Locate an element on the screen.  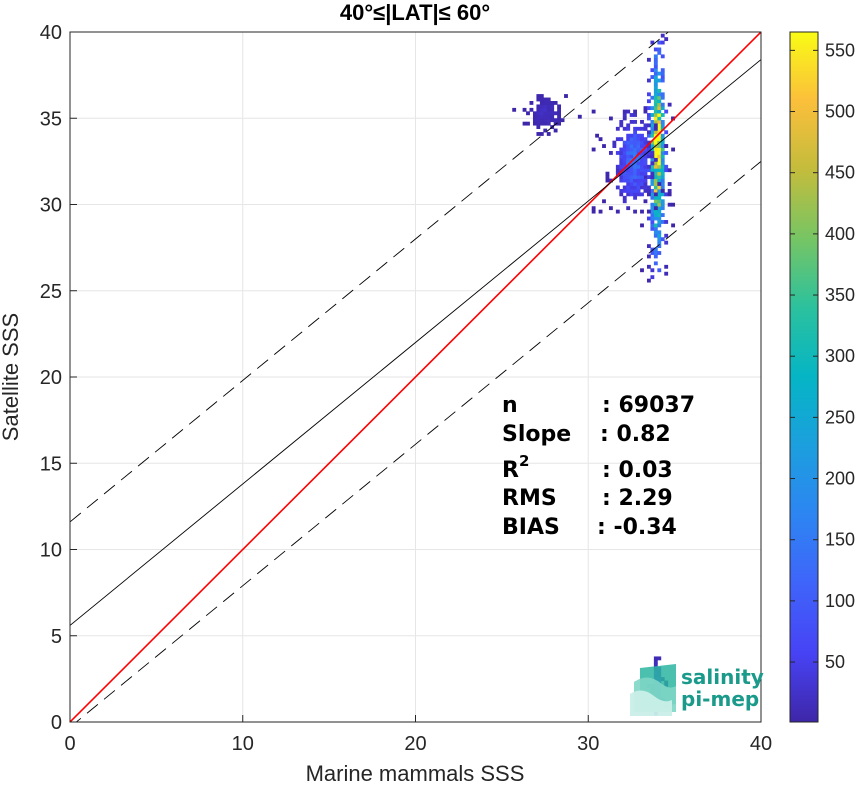
y-tick-label: 0 is located at coordinates (56, 723).